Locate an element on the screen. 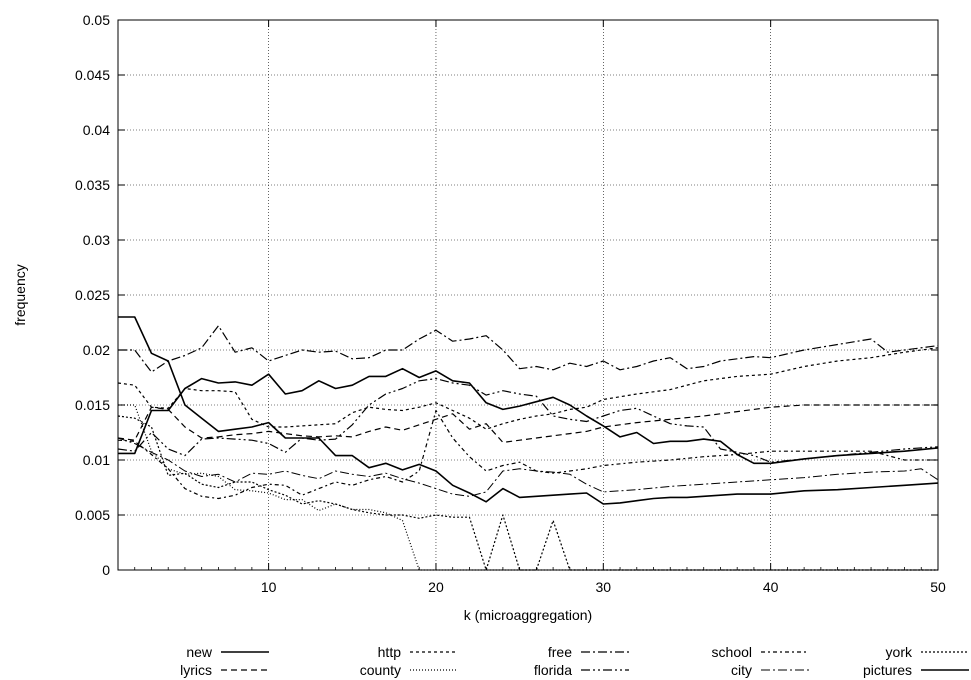 The width and height of the screenshot is (971, 680). y-tick-label: 0.02 is located at coordinates (96, 350).